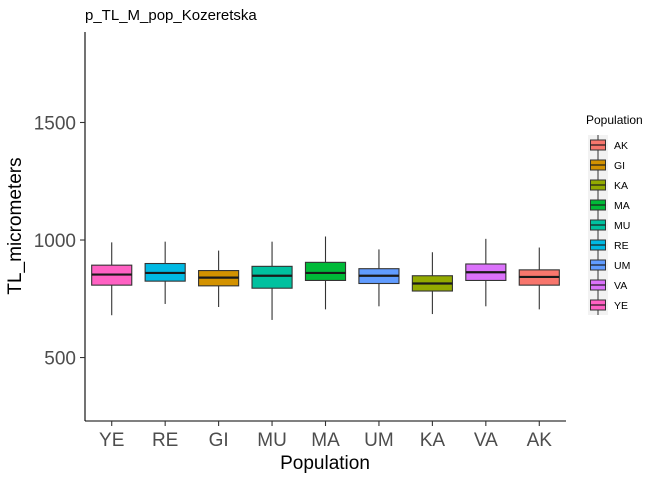  What do you see at coordinates (540, 440) in the screenshot?
I see `x-tick-label: AK` at bounding box center [540, 440].